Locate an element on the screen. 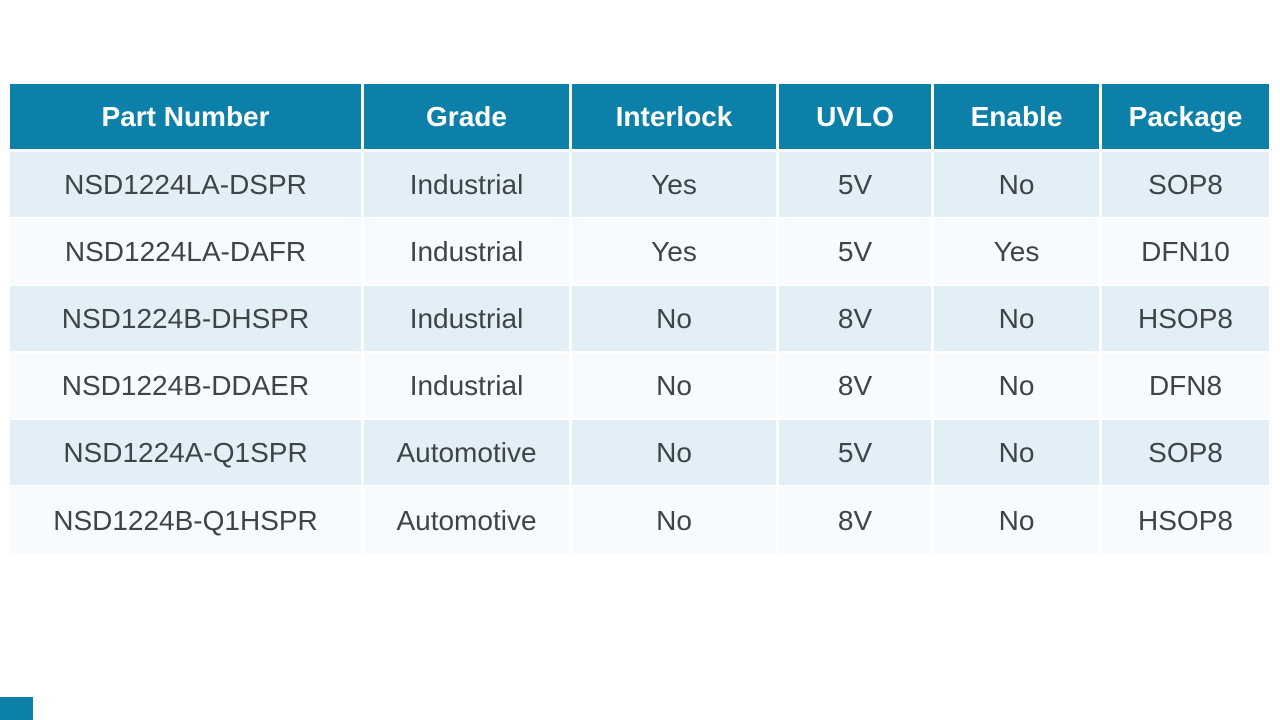 Image resolution: width=1280 pixels, height=720 pixels. table-row: NSD1224B-DHSPR Industrial No 8V No HSOP8 is located at coordinates (639, 319).